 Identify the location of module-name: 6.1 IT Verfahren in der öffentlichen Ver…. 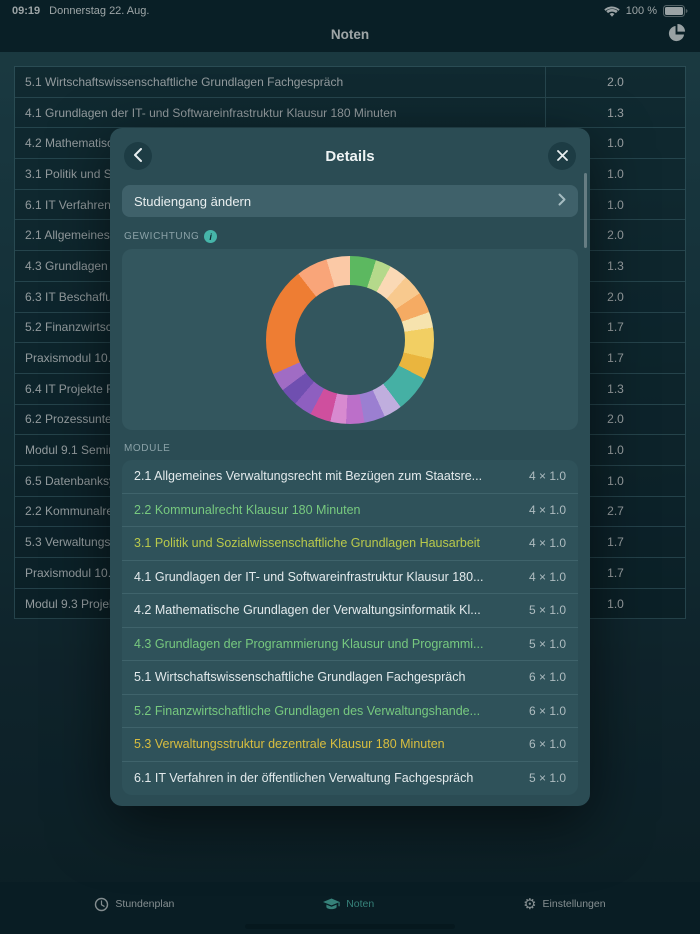
(304, 778).